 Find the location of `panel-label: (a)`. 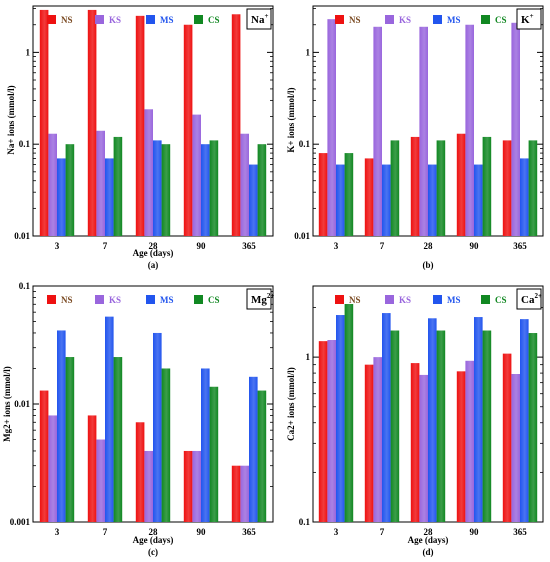

panel-label: (a) is located at coordinates (153, 265).